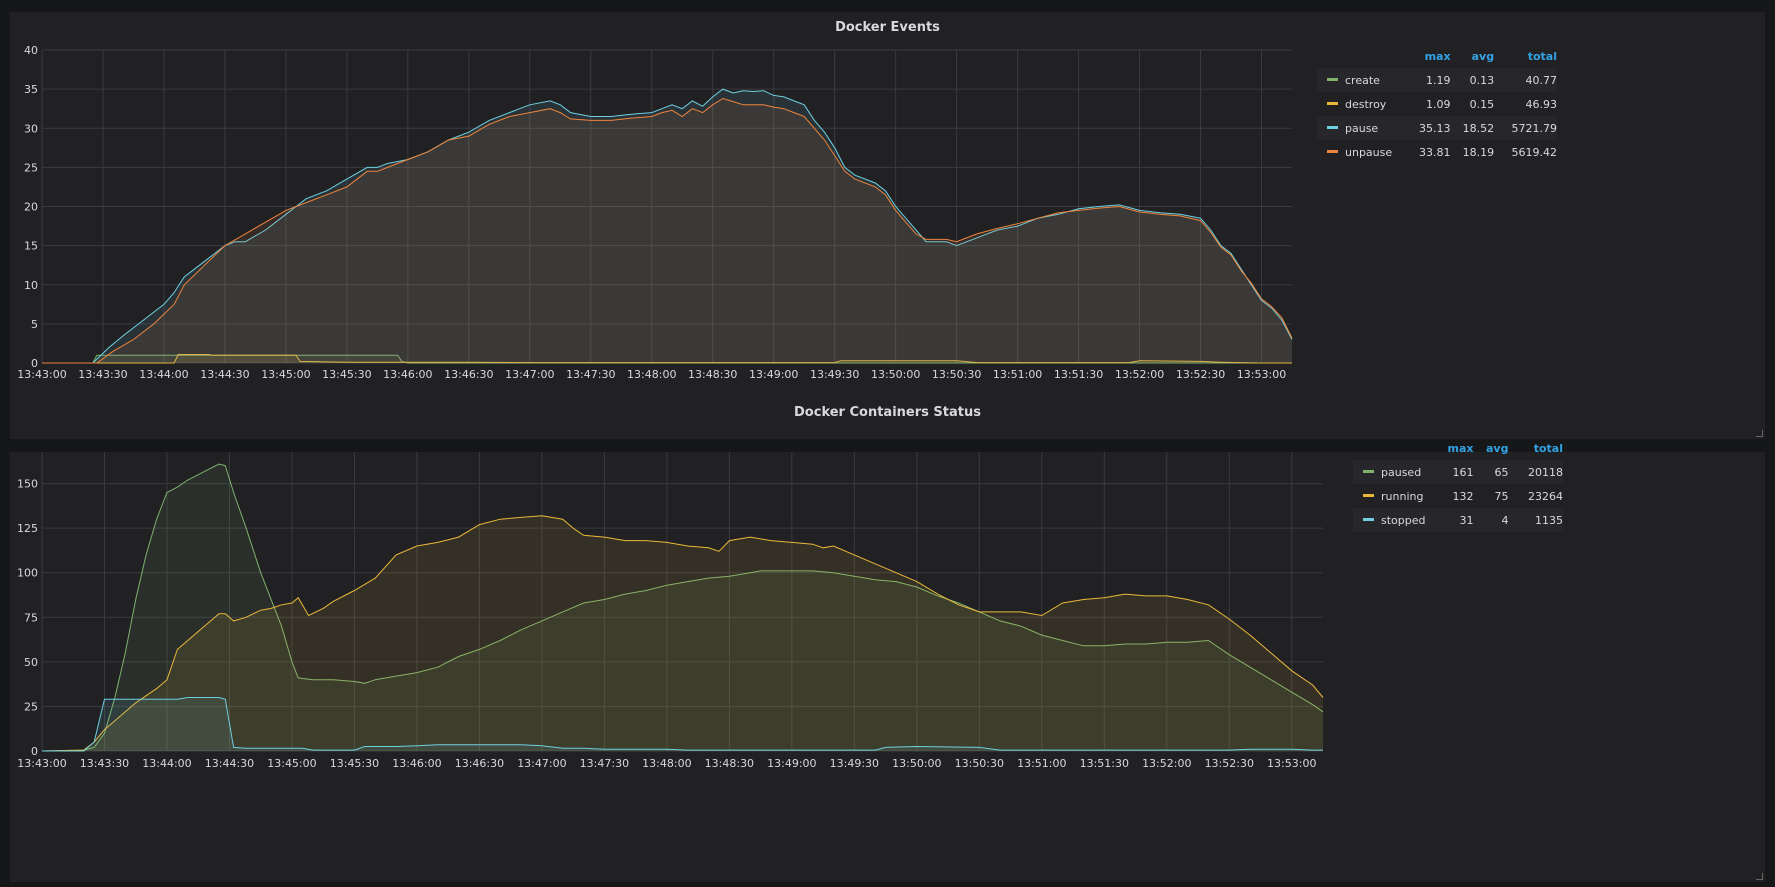  I want to click on legend-item-unpause: unpause 33.81 18.19 5619.42, so click(1437, 152).